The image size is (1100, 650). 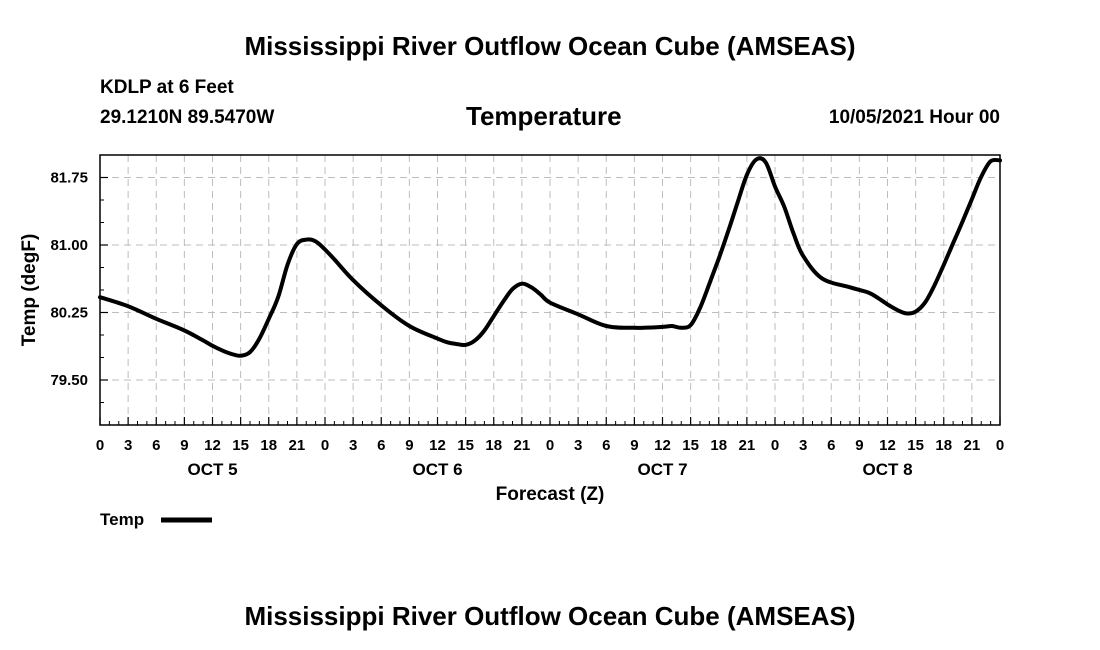 I want to click on y-axis-ticks: 79.50 80.25 81.00 81.75, so click(x=79, y=286).